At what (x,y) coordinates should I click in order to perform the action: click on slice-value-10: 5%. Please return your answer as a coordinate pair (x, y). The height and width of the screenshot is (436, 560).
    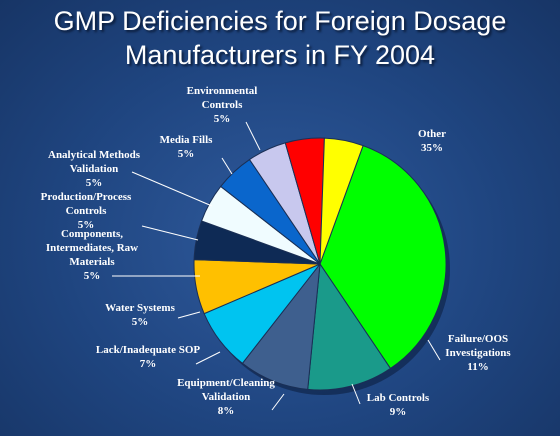
    Looking at the image, I should click on (186, 154).